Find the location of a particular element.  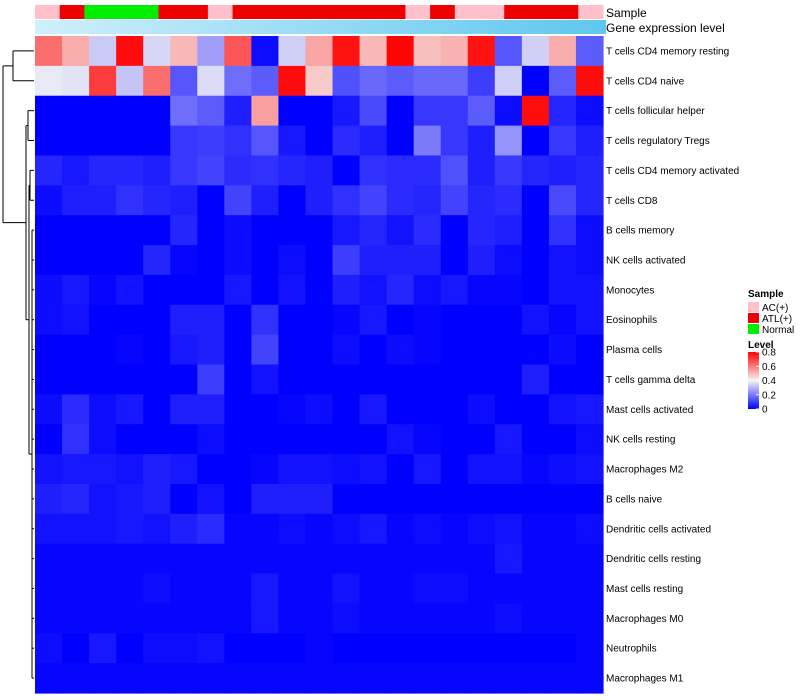

level-color-bar is located at coordinates (753, 380).